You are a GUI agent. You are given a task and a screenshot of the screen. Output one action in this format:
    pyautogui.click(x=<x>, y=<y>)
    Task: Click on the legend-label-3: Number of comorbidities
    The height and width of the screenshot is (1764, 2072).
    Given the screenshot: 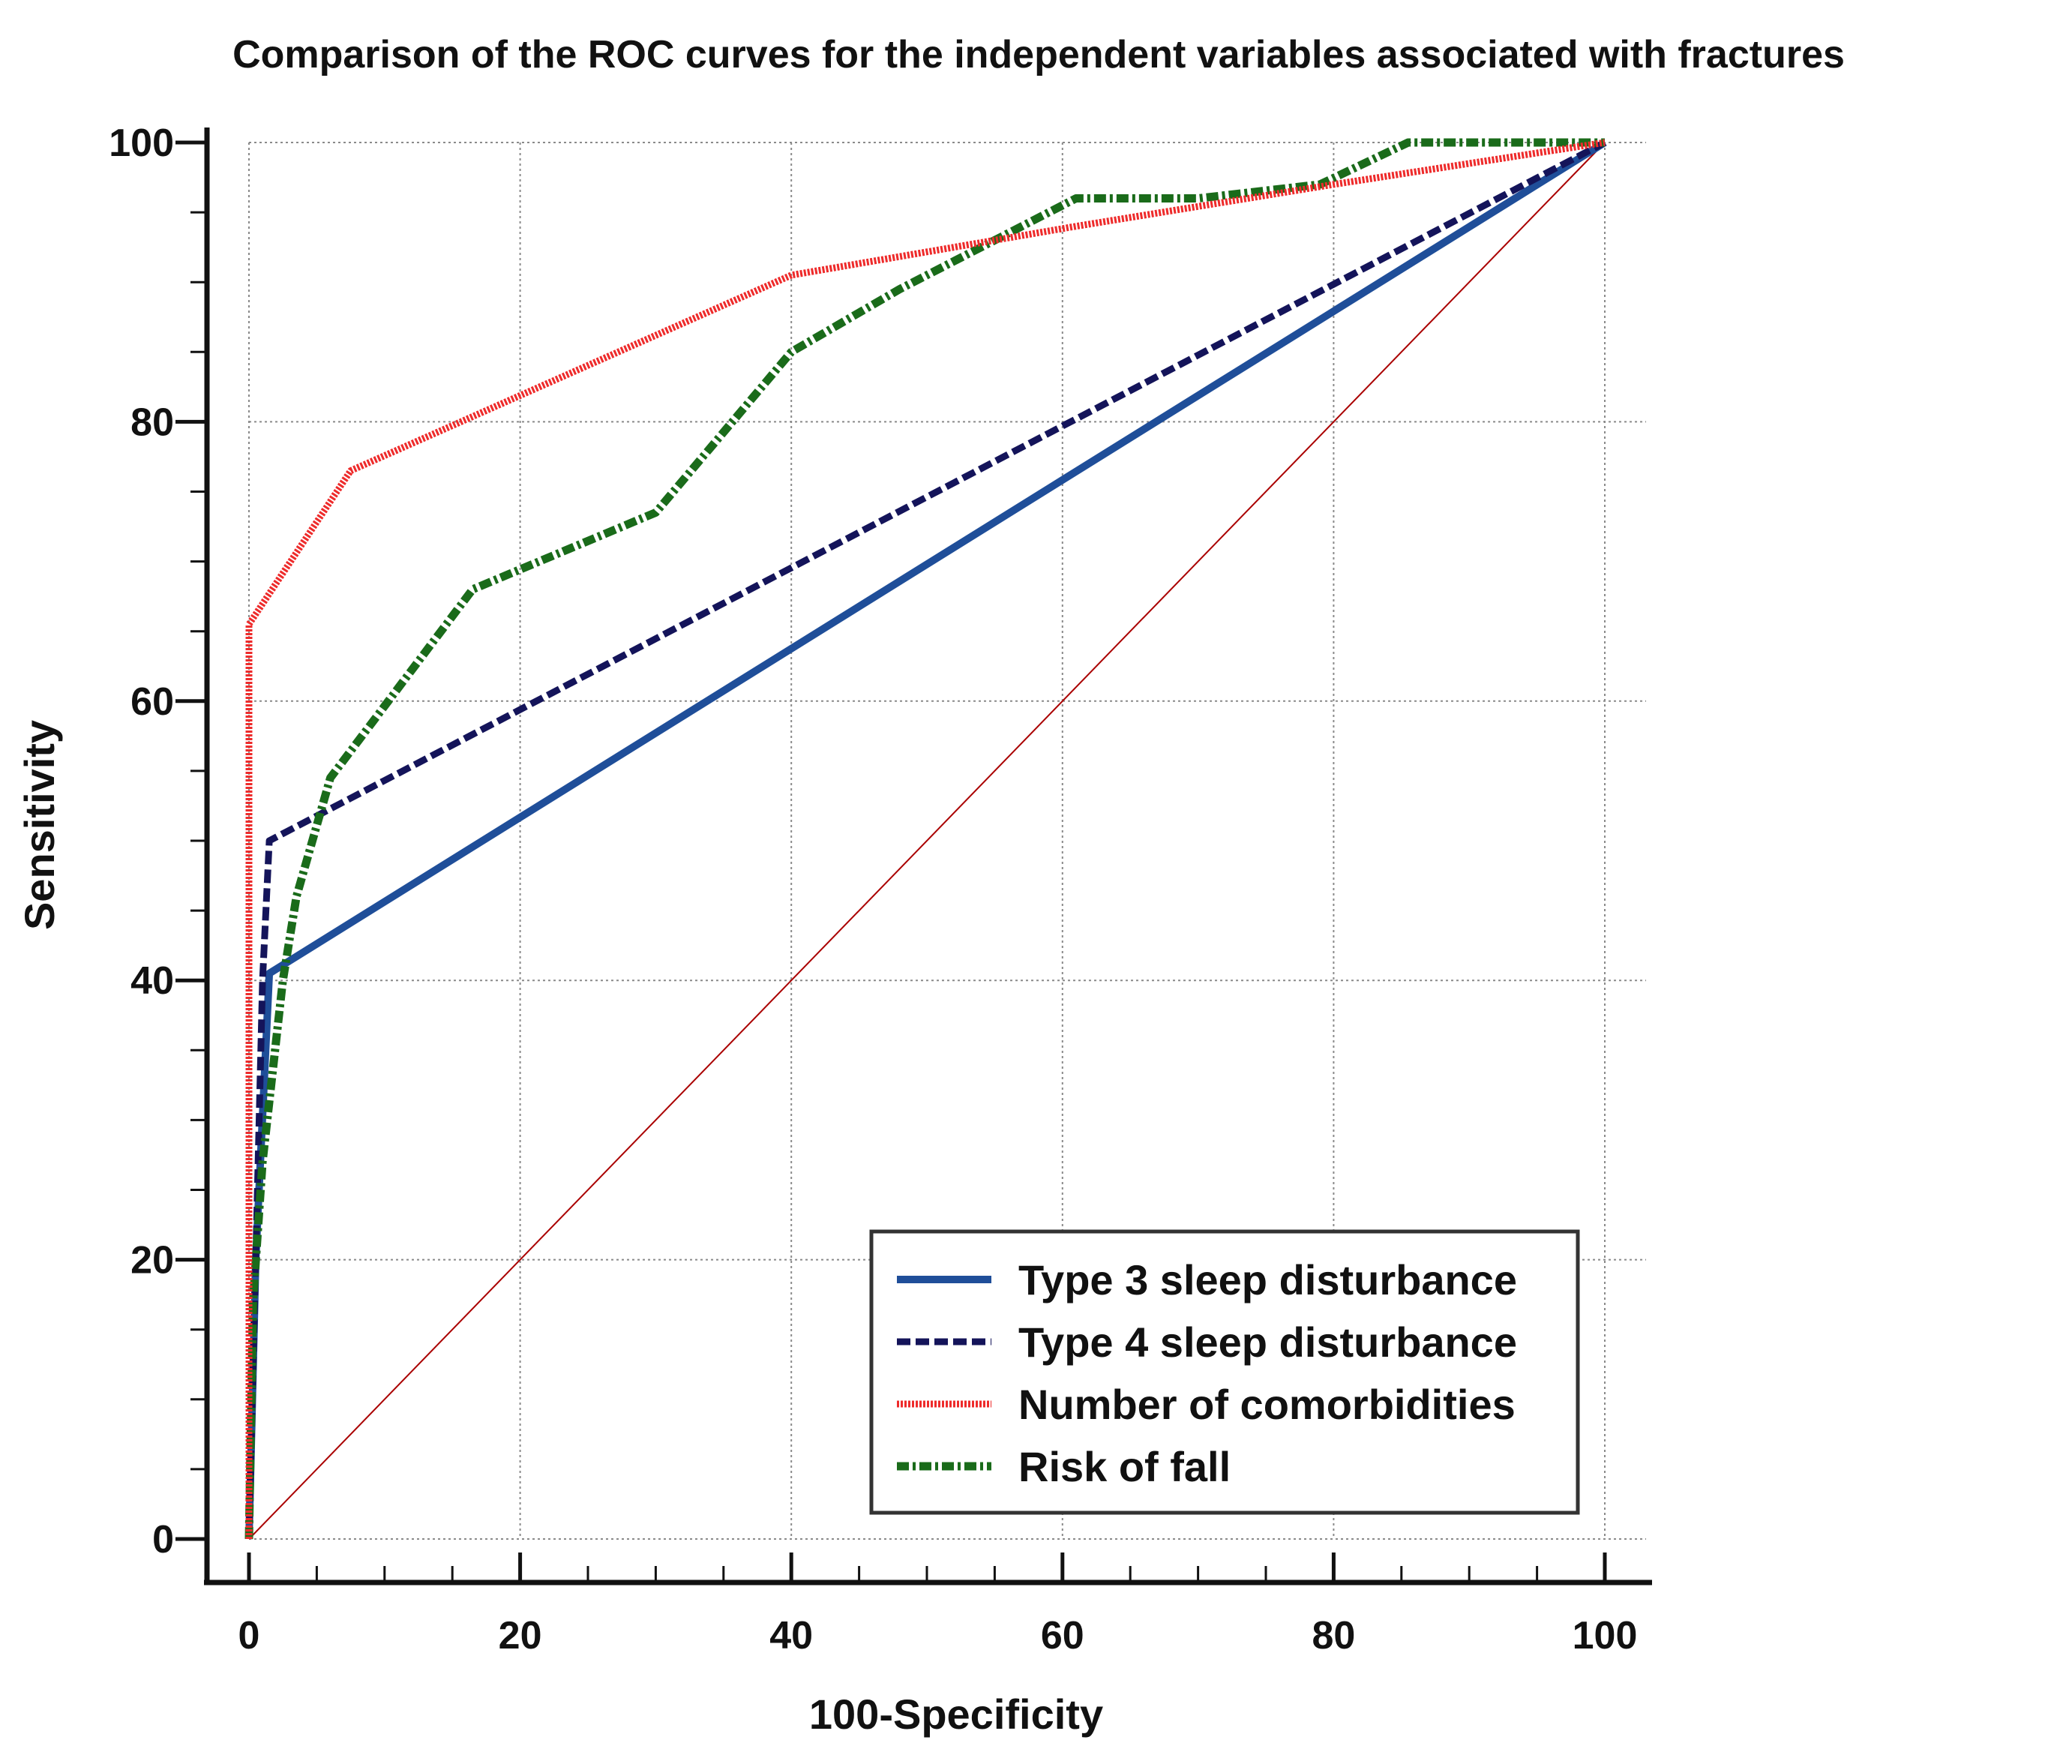 What is the action you would take?
    pyautogui.click(x=1267, y=1404)
    